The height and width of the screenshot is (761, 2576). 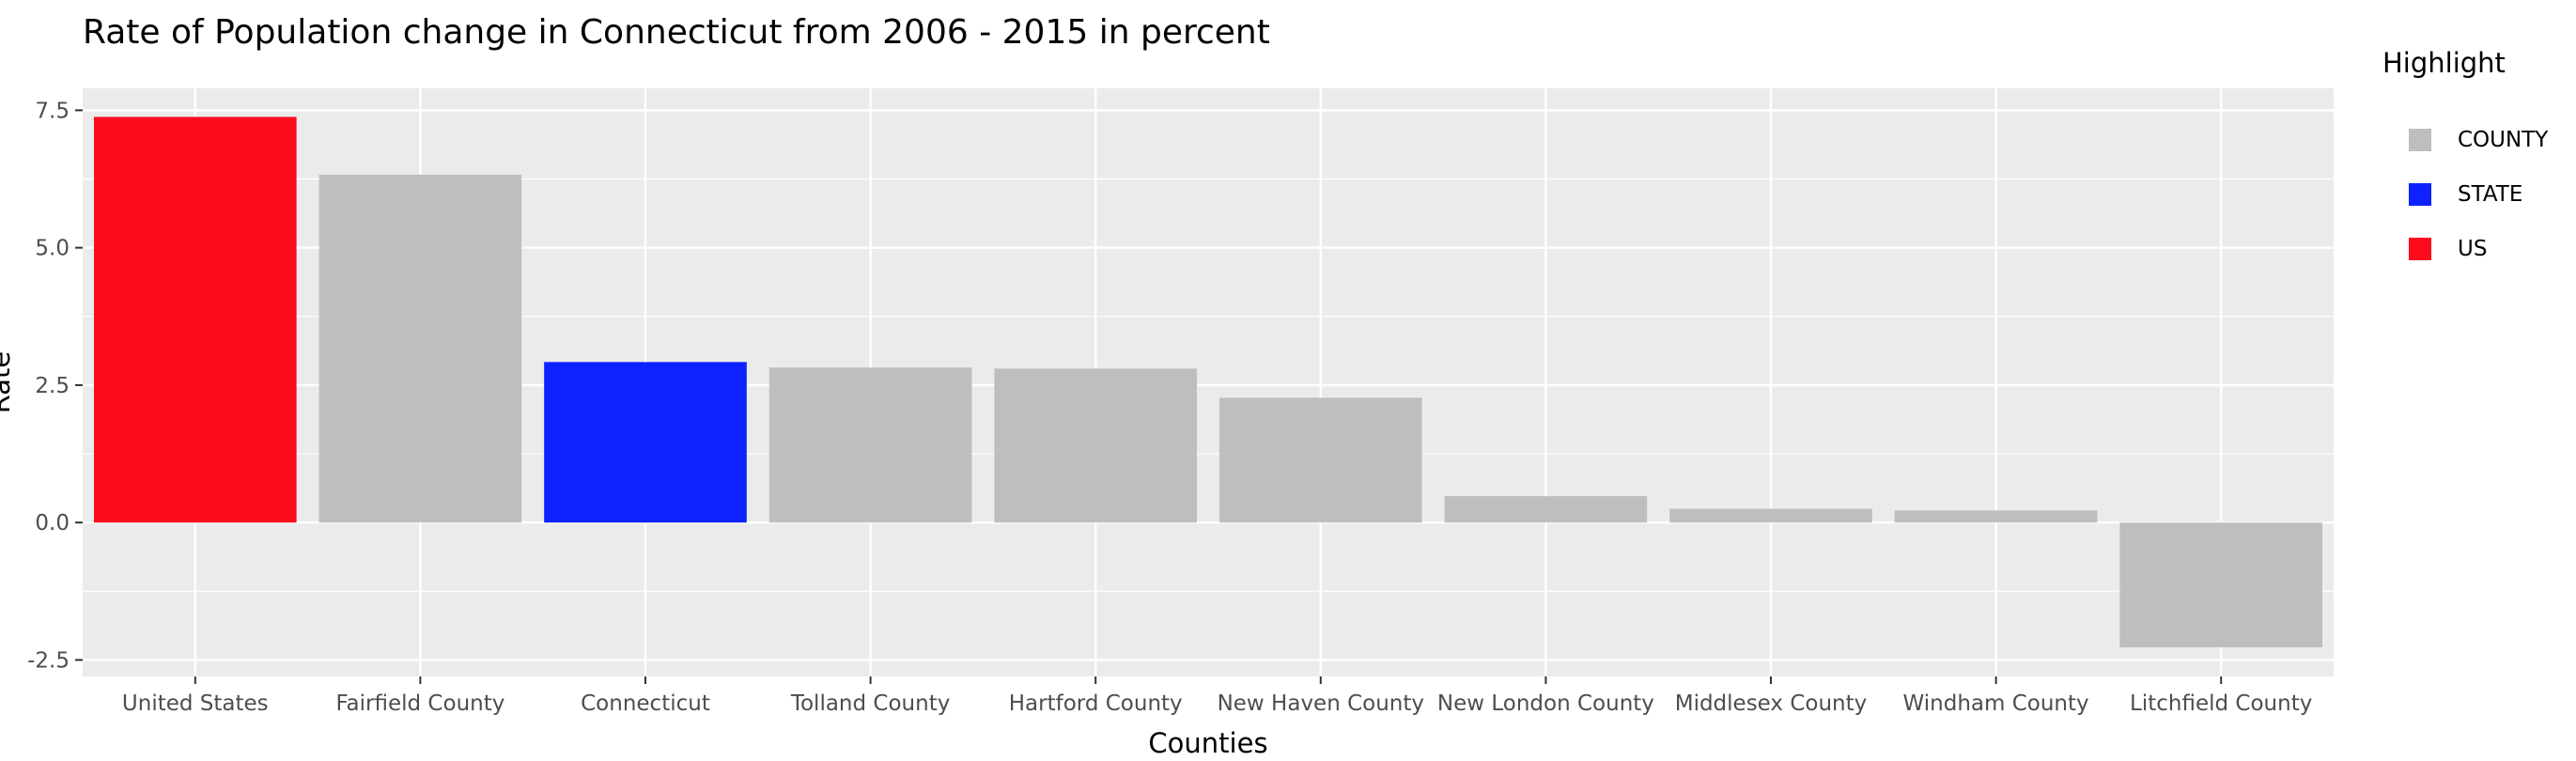 I want to click on x-tick-label: Fairfield County, so click(x=419, y=704).